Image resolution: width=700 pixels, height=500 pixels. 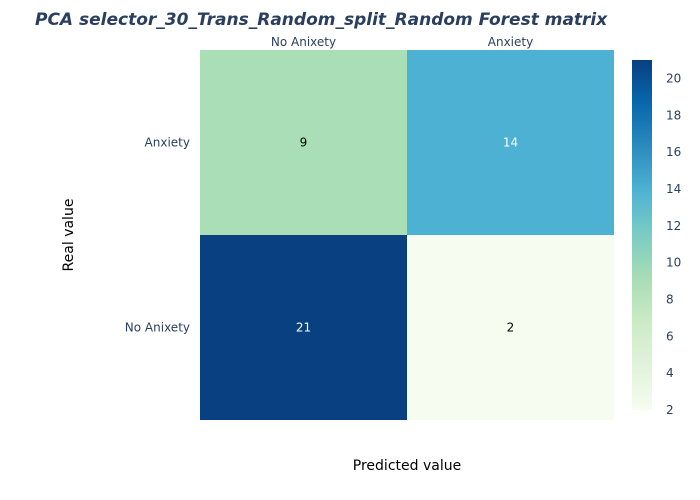 I want to click on heatmap-cell-label: 9, so click(x=304, y=143).